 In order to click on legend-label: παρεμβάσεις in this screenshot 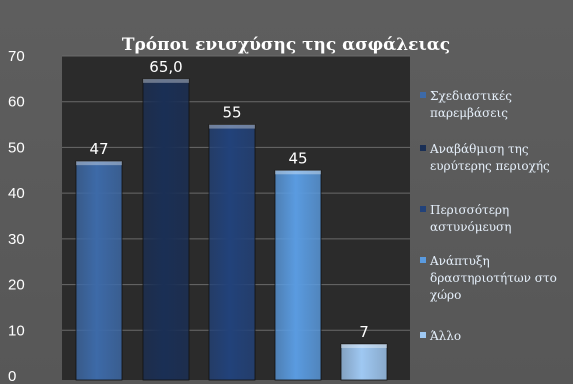, I will do `click(469, 113)`.